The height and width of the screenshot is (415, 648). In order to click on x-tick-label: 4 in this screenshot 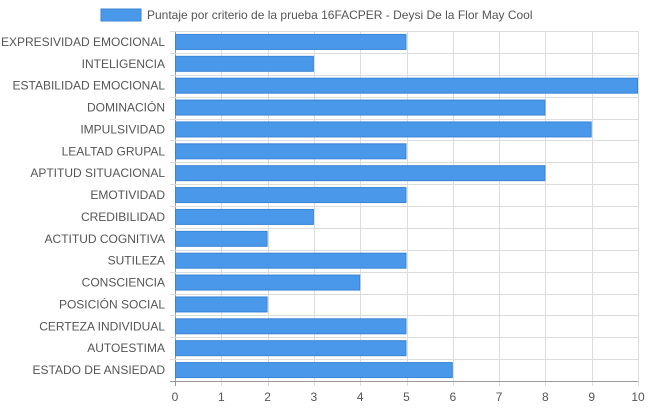, I will do `click(360, 397)`.